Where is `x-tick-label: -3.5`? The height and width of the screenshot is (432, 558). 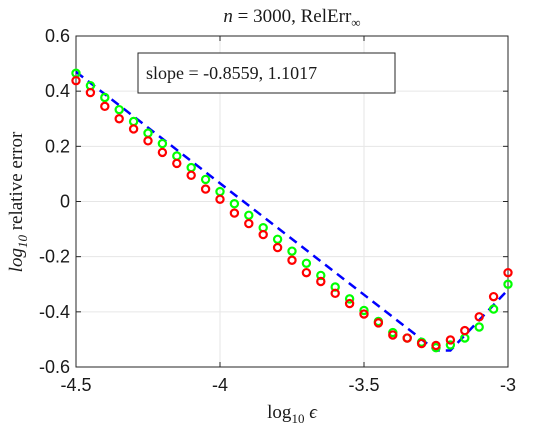
x-tick-label: -3.5 is located at coordinates (363, 385).